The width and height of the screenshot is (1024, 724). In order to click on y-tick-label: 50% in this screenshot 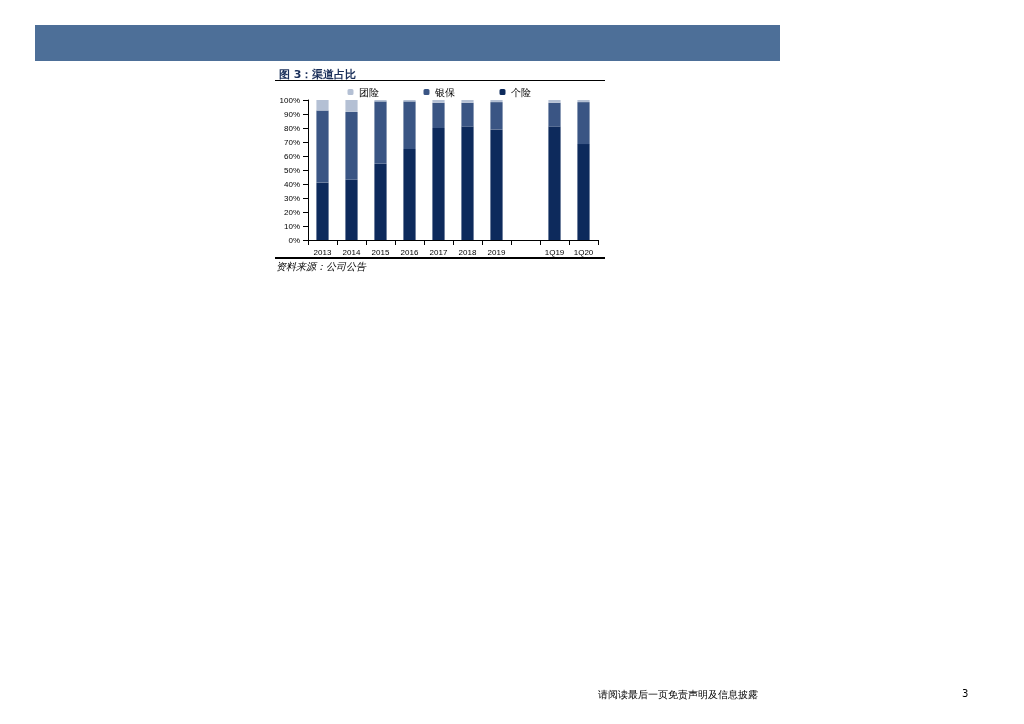, I will do `click(291, 170)`.